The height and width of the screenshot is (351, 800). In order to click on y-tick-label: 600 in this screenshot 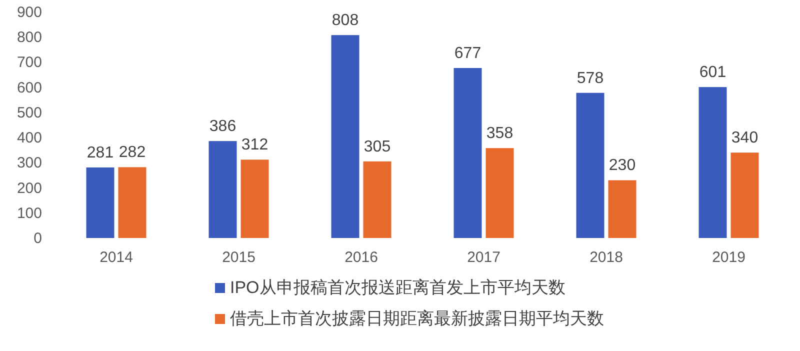, I will do `click(29, 87)`.